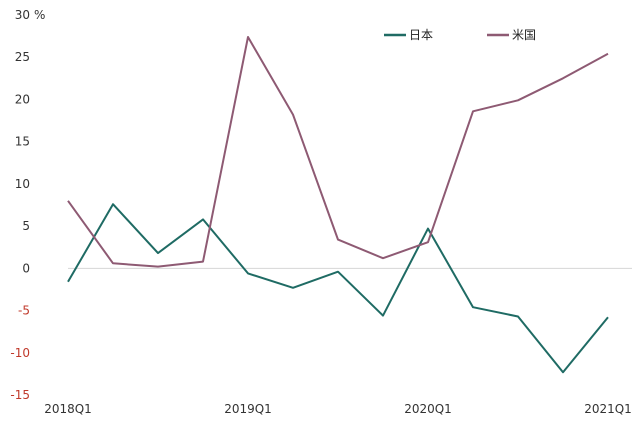  I want to click on y-tick-label: 15, so click(22, 142).